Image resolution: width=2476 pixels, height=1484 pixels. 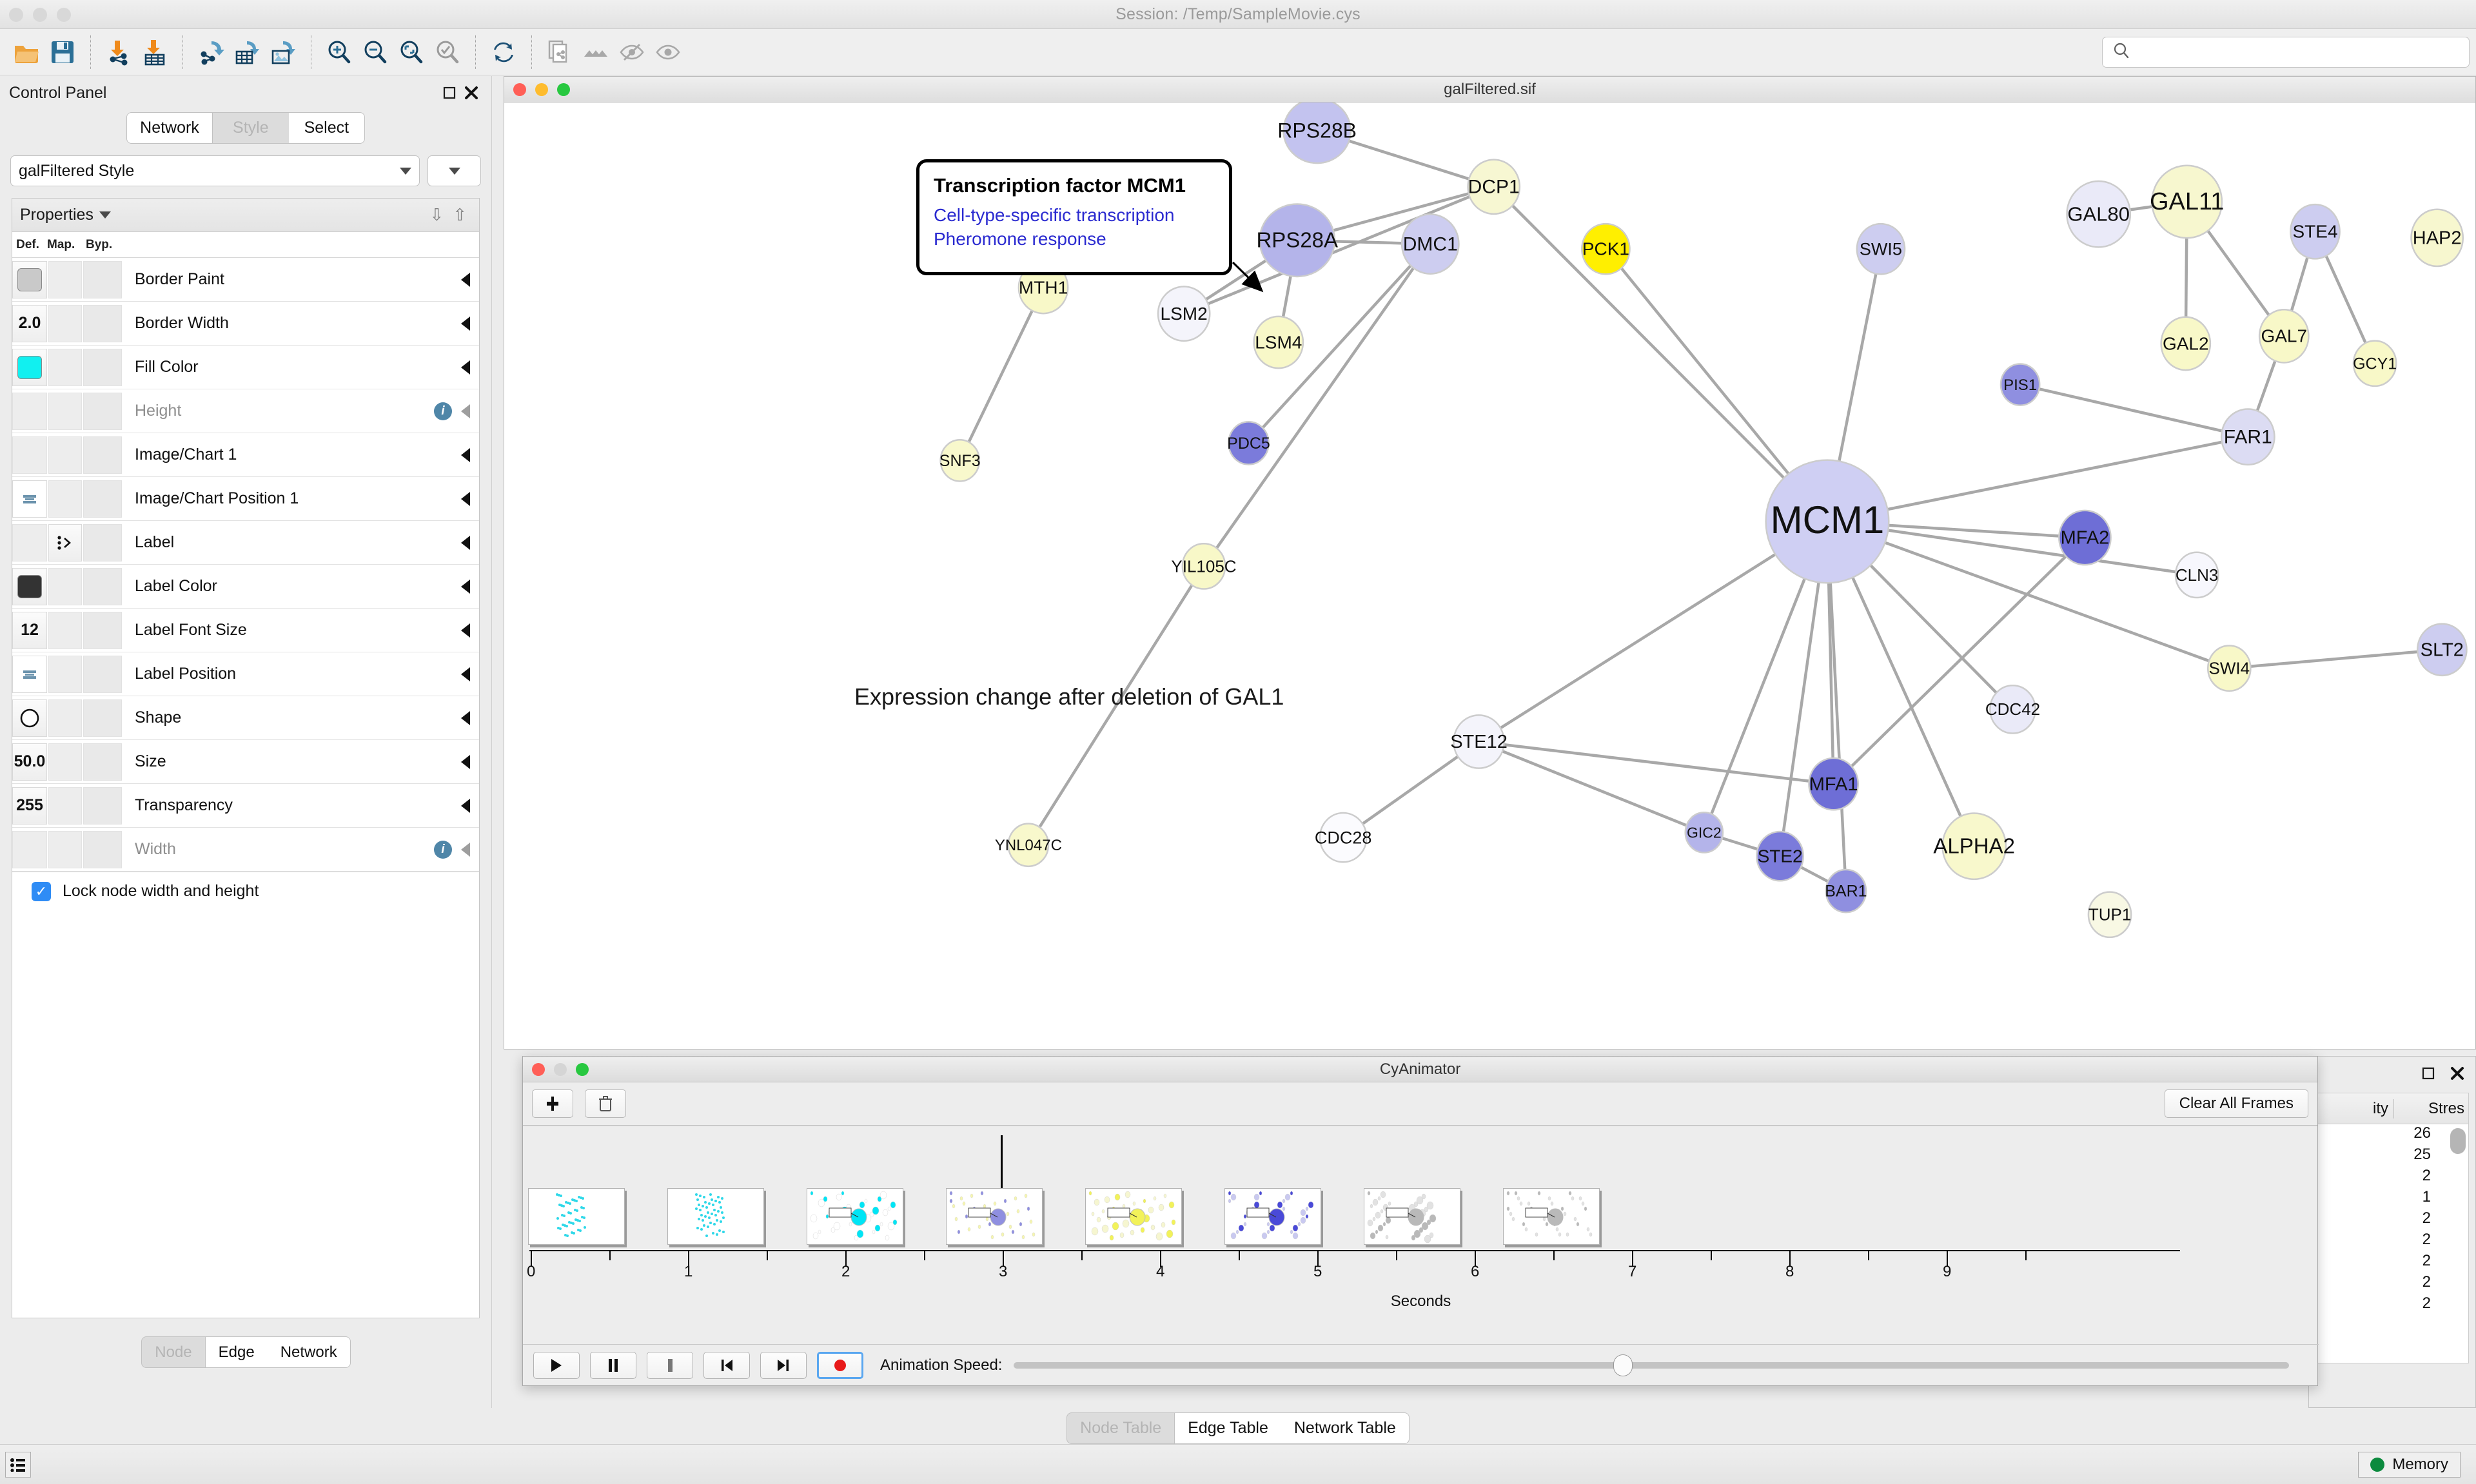 I want to click on export-table-icon, so click(x=247, y=52).